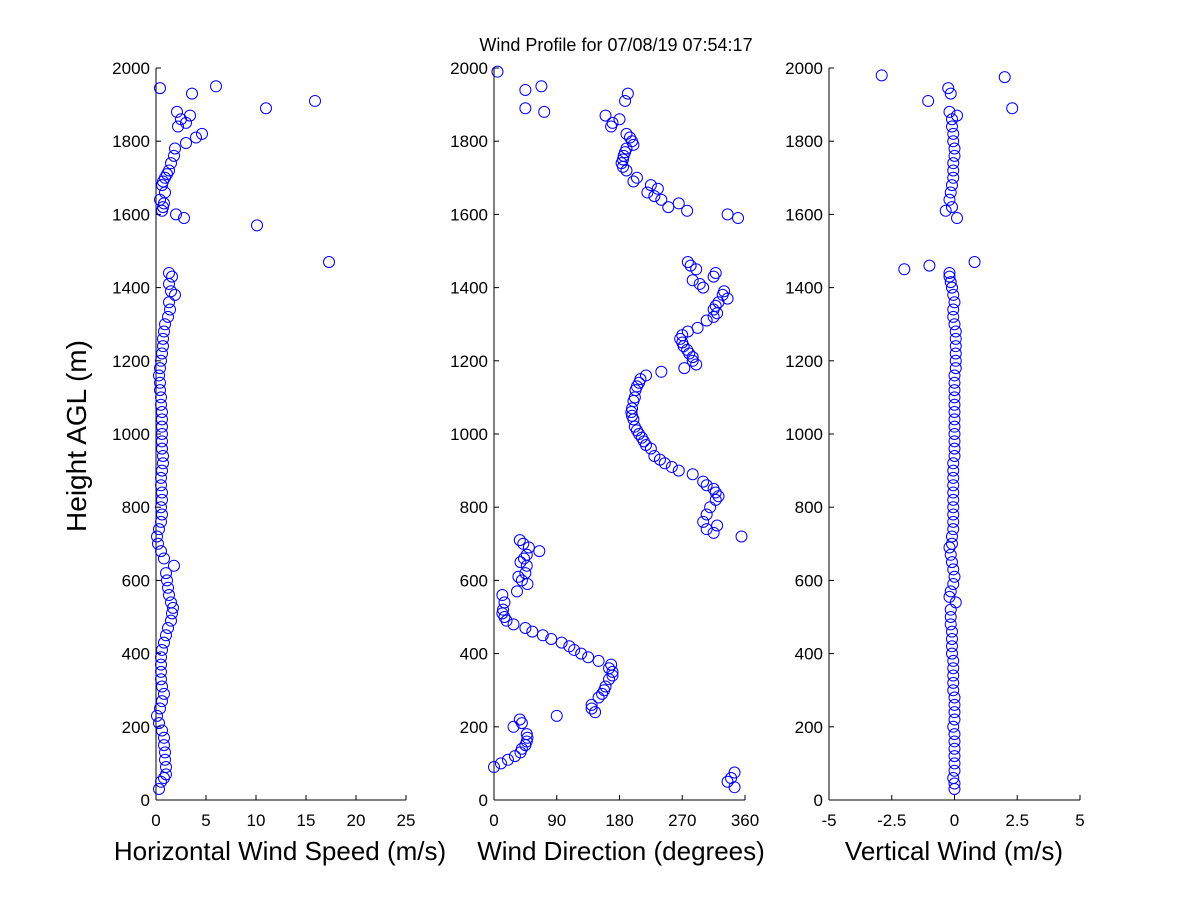 Image resolution: width=1200 pixels, height=900 pixels. Describe the element at coordinates (804, 214) in the screenshot. I see `vertical-y-tick-label: 1600` at that location.